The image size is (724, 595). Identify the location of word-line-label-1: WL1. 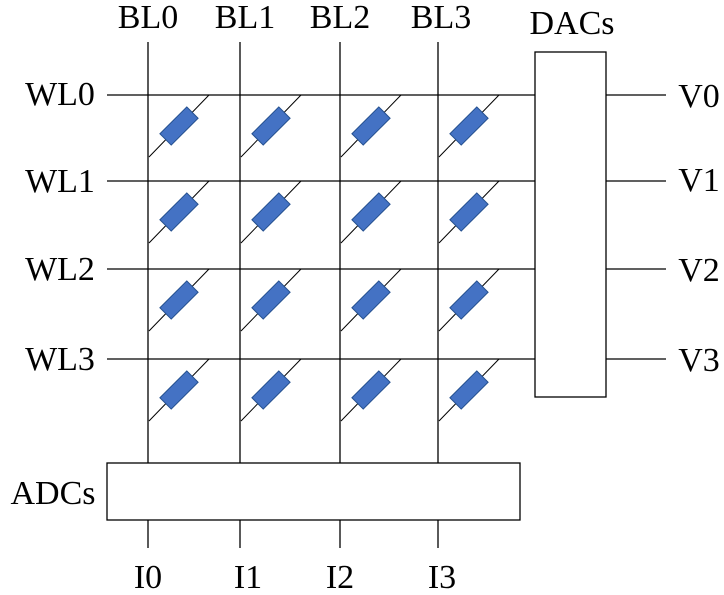
(60, 181).